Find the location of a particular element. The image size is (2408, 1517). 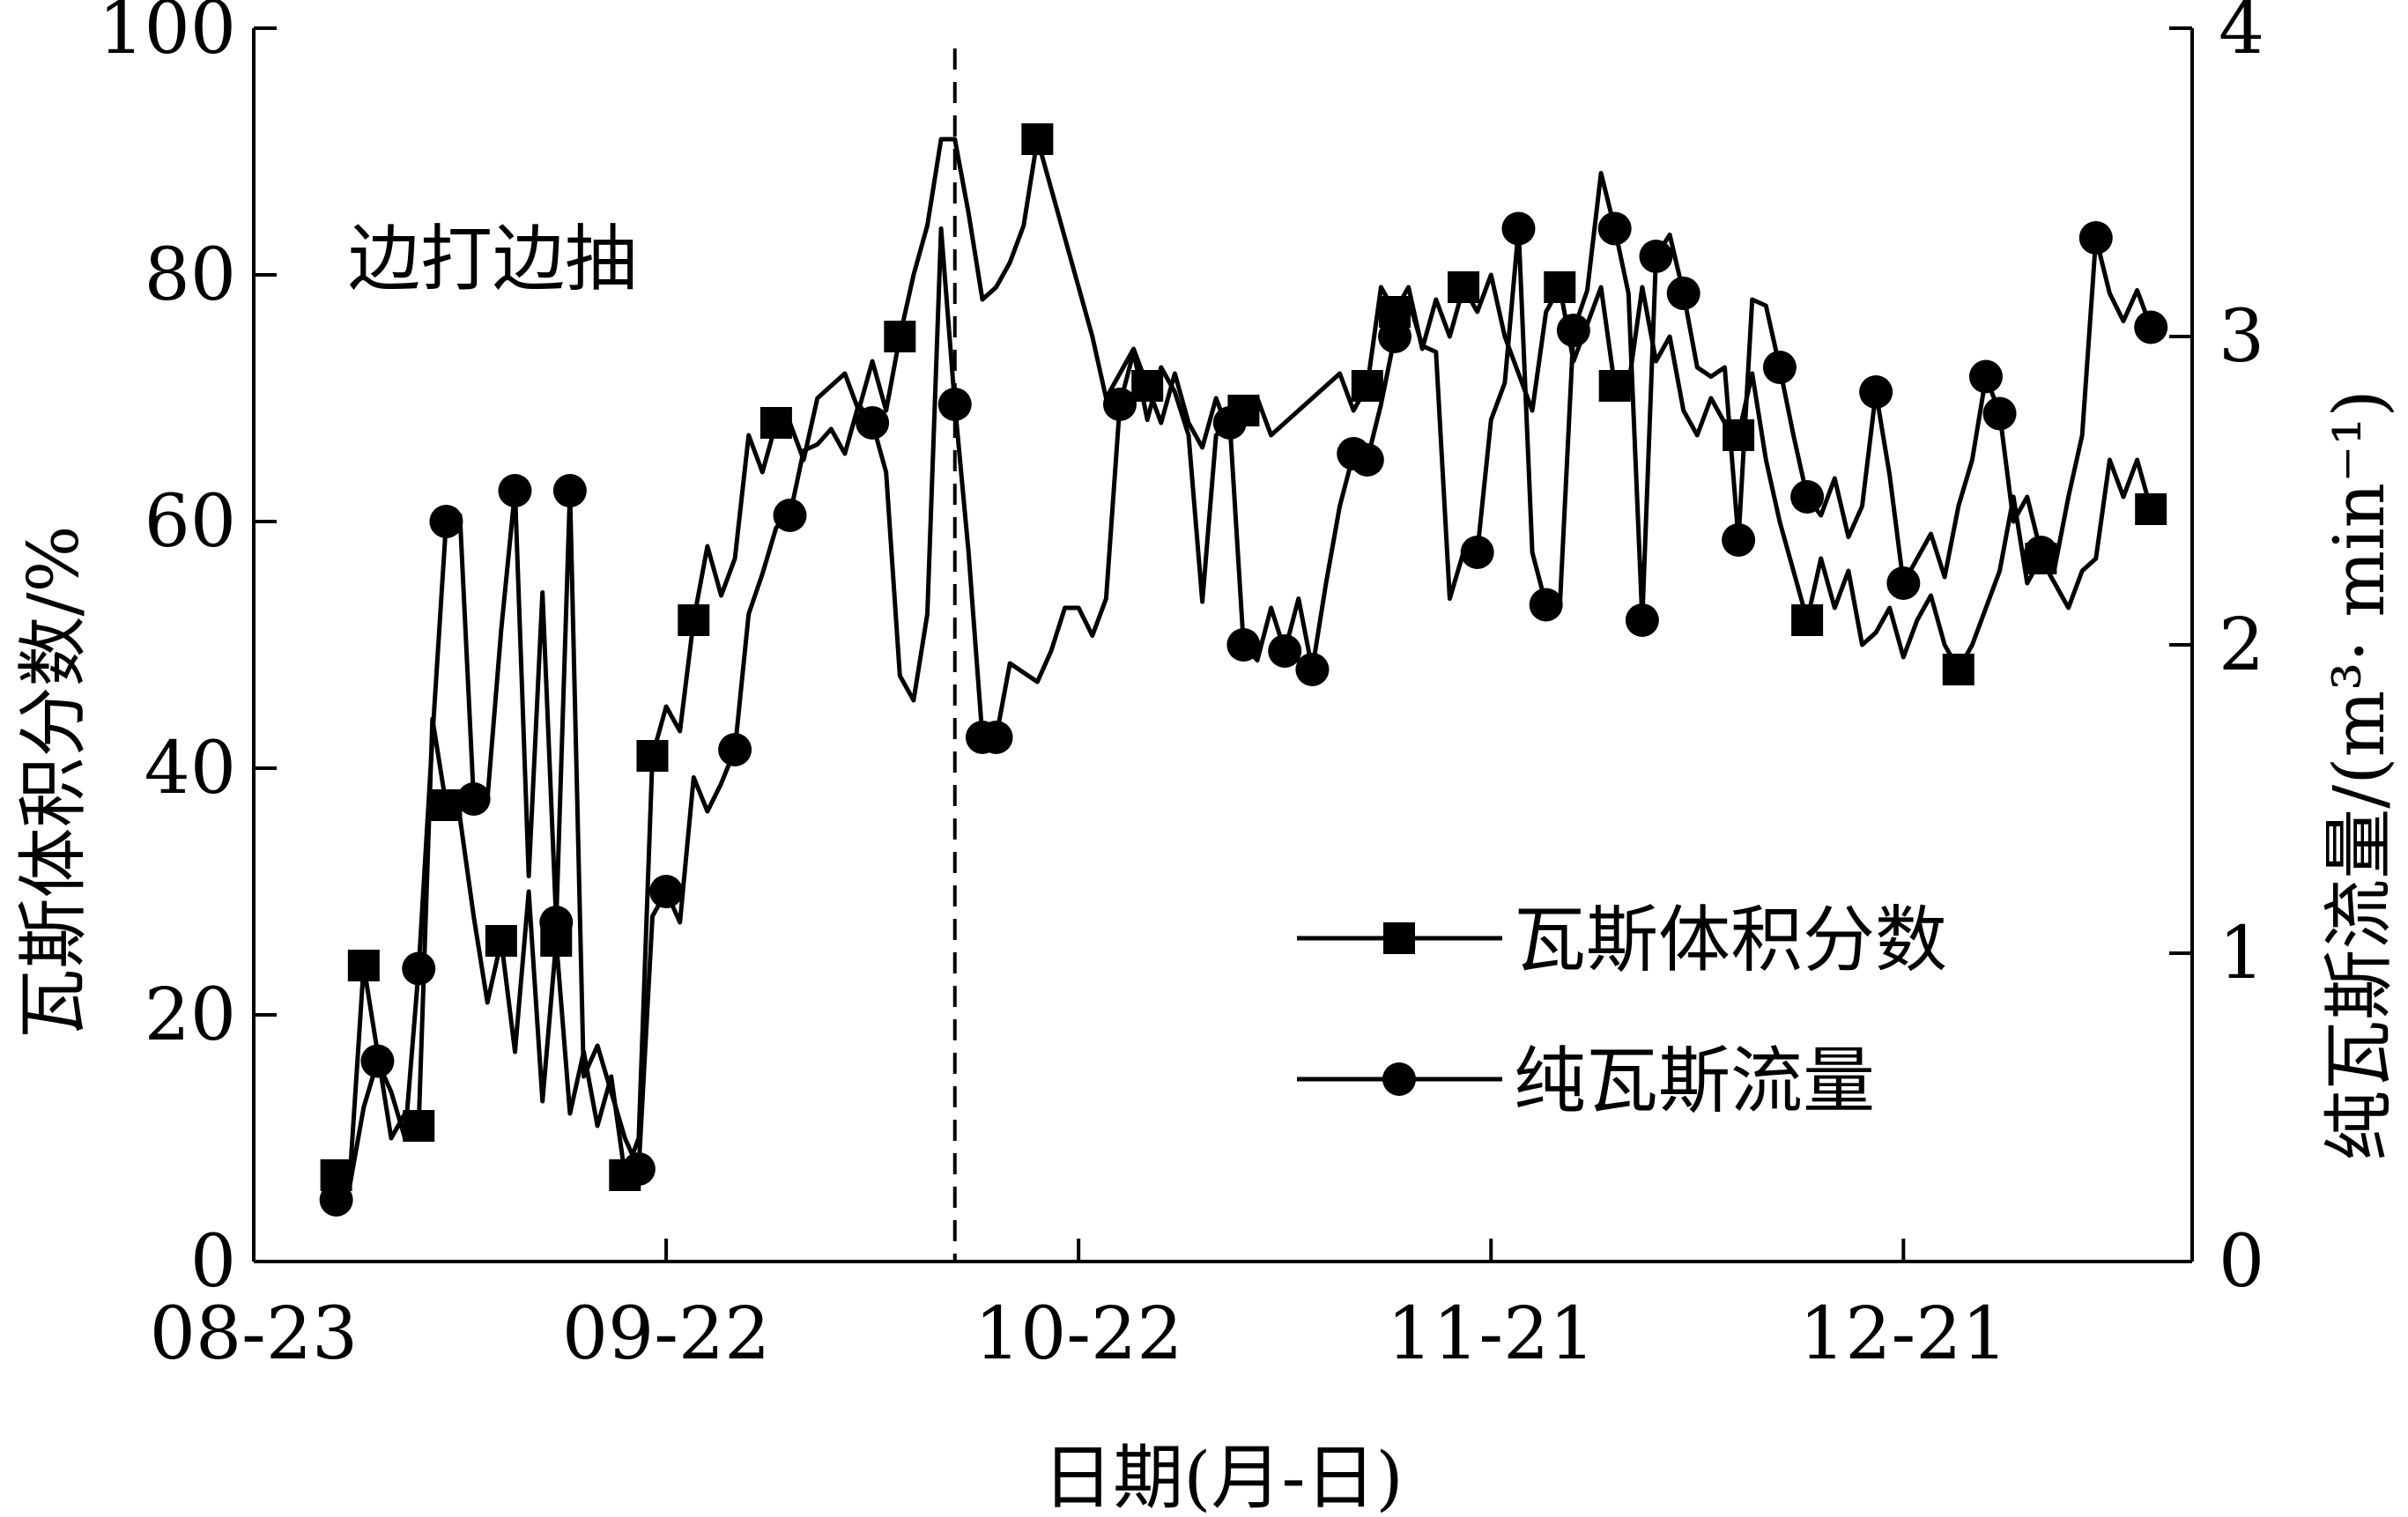

left-axis-ticks: 0 20 40 60 80 100 is located at coordinates (187, 652).